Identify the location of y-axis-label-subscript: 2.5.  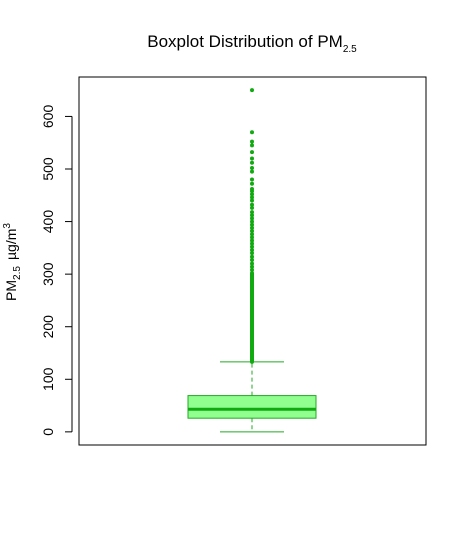
(17, 273).